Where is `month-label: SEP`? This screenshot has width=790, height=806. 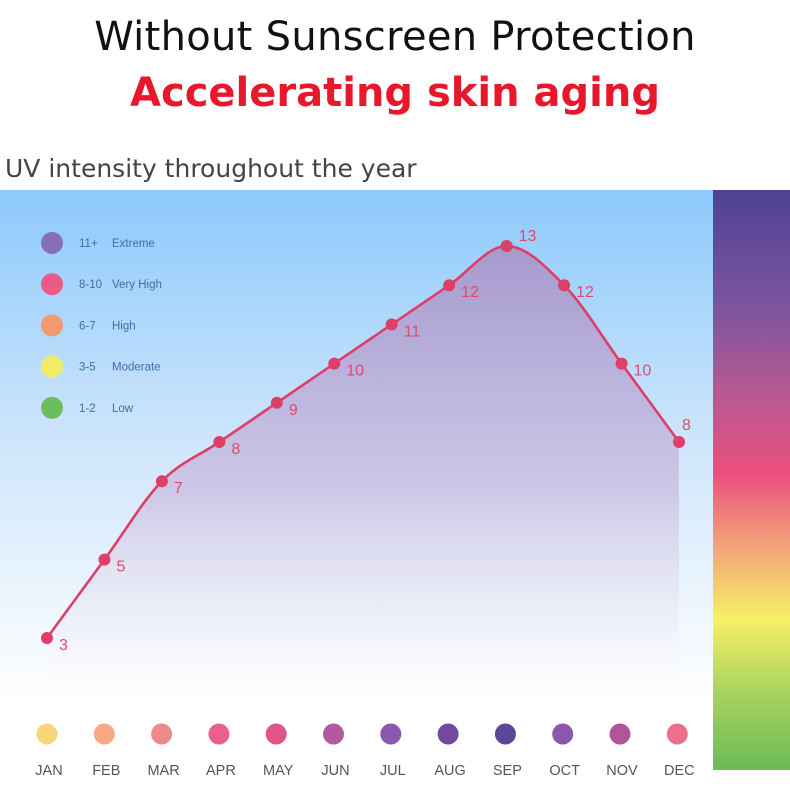
month-label: SEP is located at coordinates (507, 771).